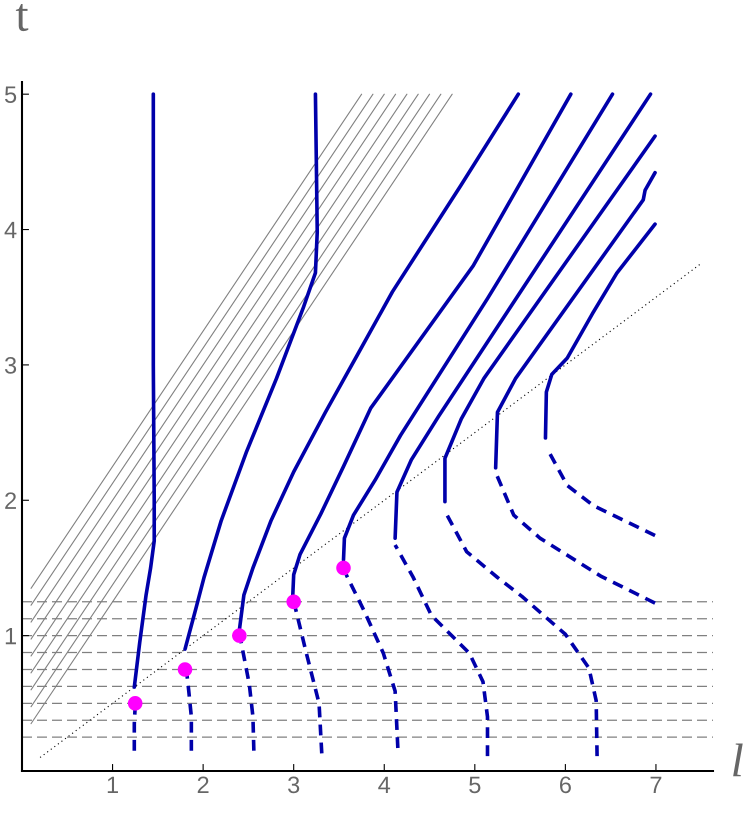 The width and height of the screenshot is (750, 813). What do you see at coordinates (474, 785) in the screenshot?
I see `x-tick-label: 5` at bounding box center [474, 785].